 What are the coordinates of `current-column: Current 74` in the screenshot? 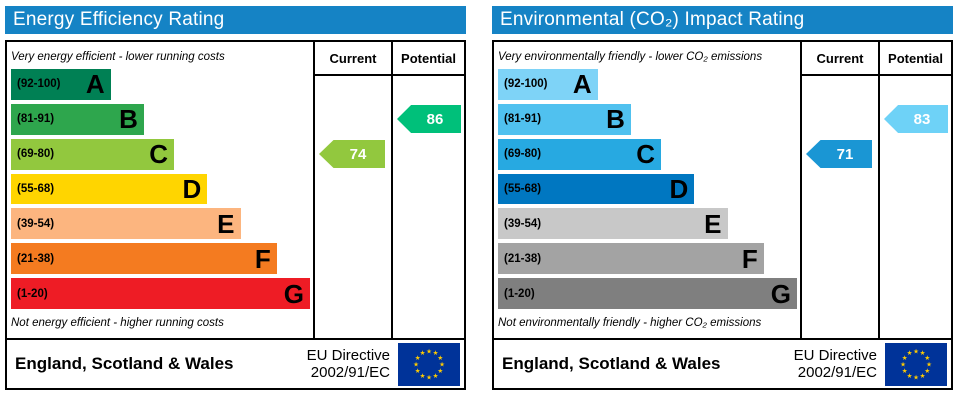 It's located at (352, 190).